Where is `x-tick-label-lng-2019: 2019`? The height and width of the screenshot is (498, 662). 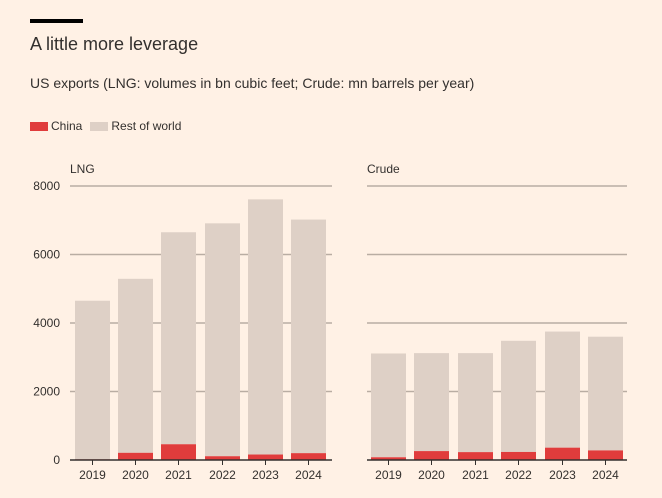 x-tick-label-lng-2019: 2019 is located at coordinates (92, 475).